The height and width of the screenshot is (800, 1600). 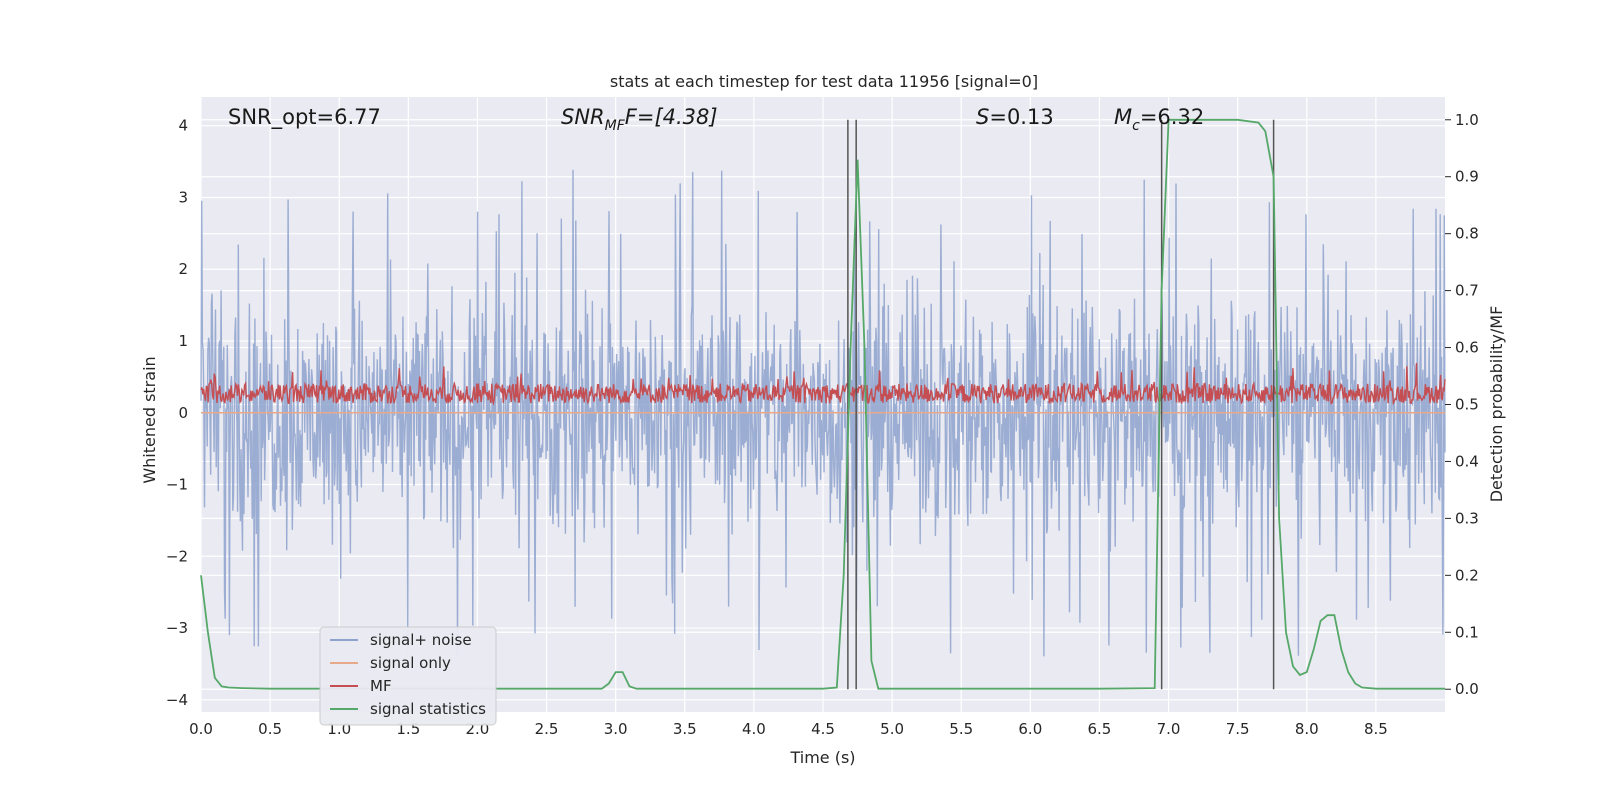 I want to click on annotation-mc: Mc=6.32, so click(x=1159, y=119).